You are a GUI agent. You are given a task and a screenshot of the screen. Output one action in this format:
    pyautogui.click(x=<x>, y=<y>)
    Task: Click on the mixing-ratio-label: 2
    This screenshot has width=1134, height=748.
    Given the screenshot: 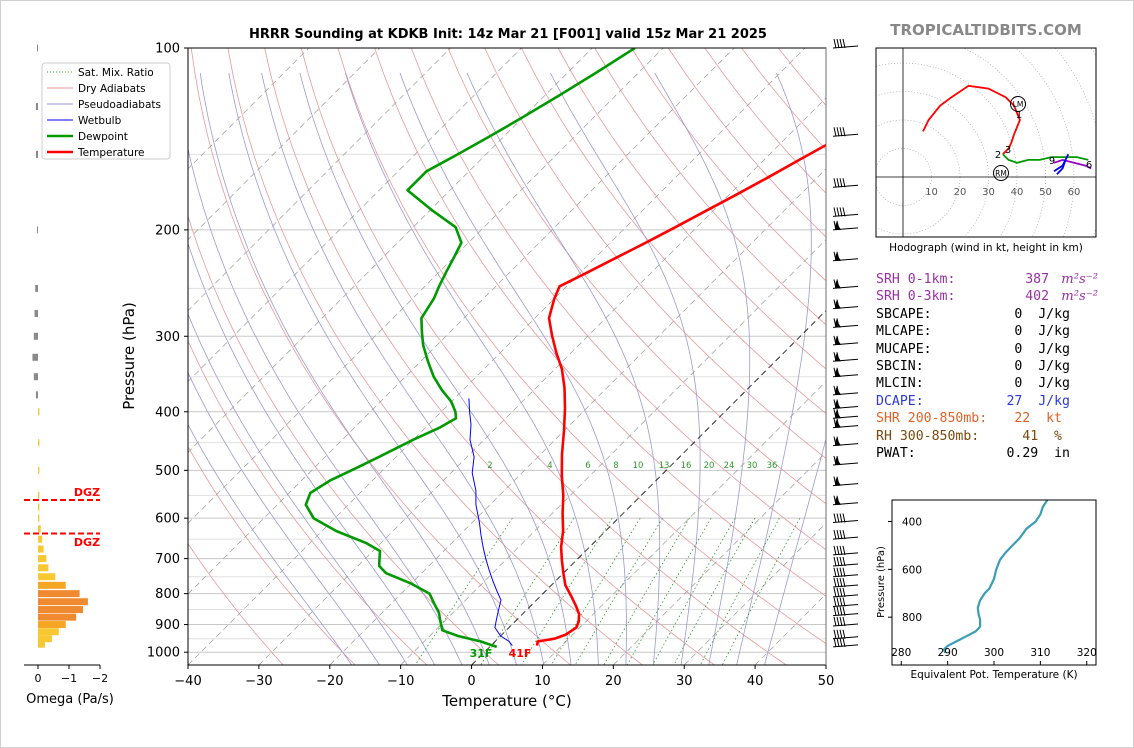 What is the action you would take?
    pyautogui.click(x=489, y=466)
    